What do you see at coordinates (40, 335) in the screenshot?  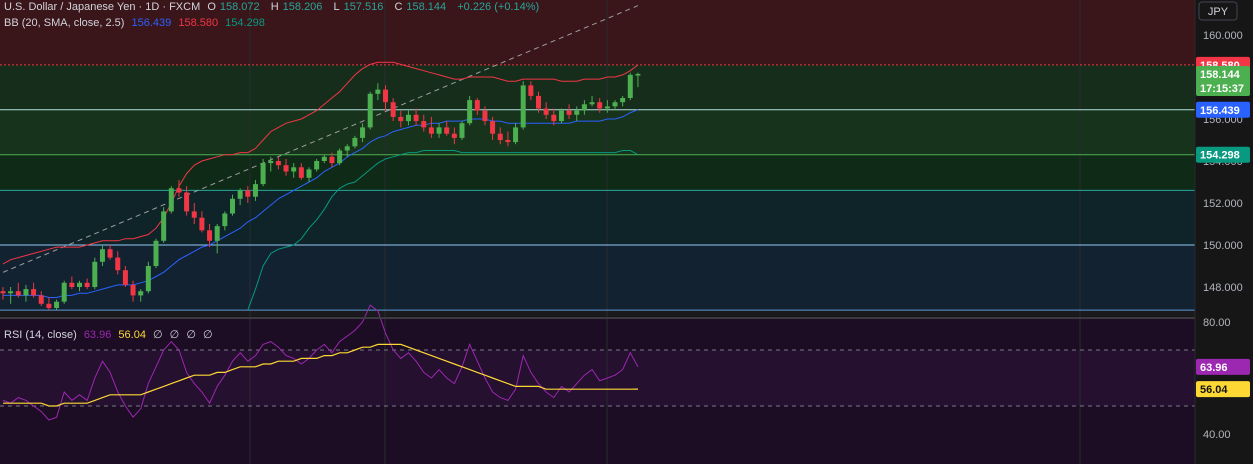 I see `rsi-name: RSI (14, close)` at bounding box center [40, 335].